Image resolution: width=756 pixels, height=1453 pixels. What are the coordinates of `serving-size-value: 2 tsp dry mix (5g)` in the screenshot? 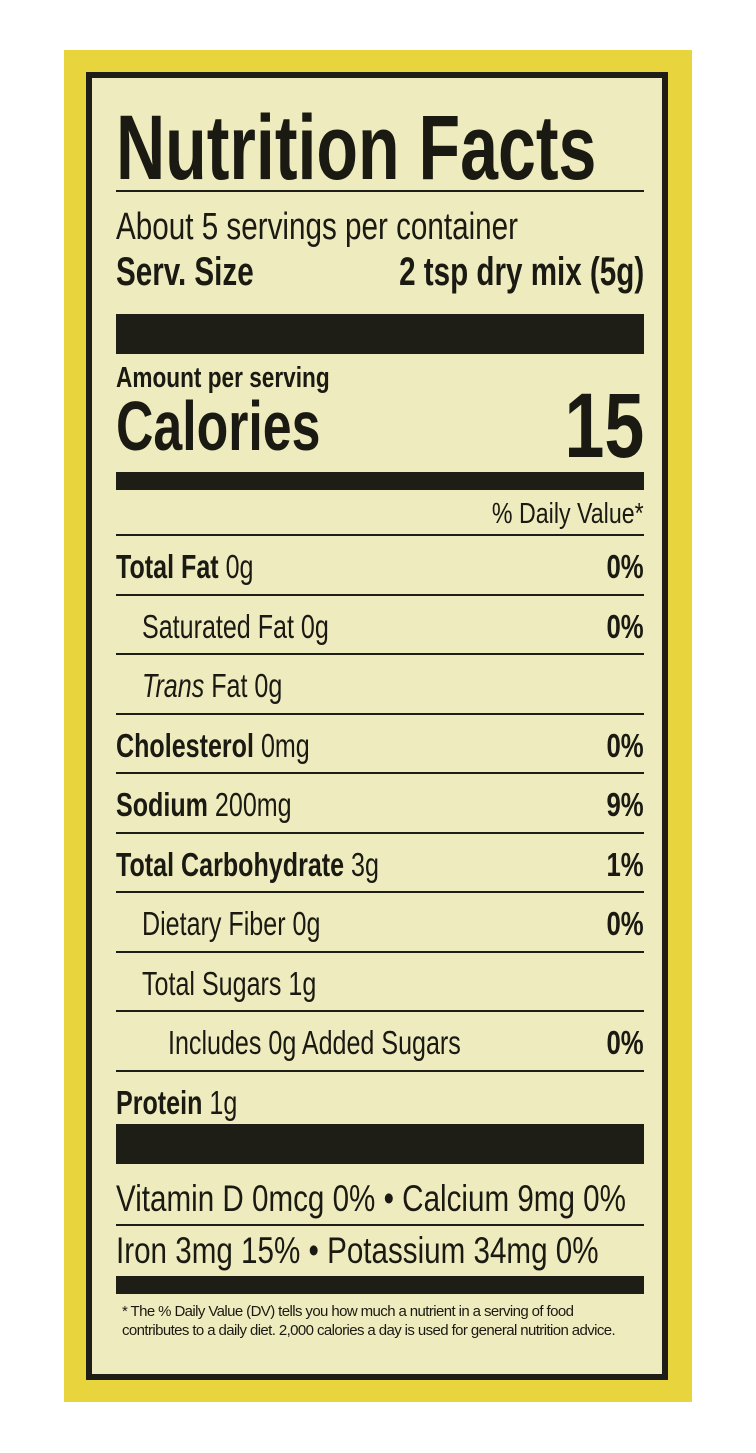 It's located at (521, 272).